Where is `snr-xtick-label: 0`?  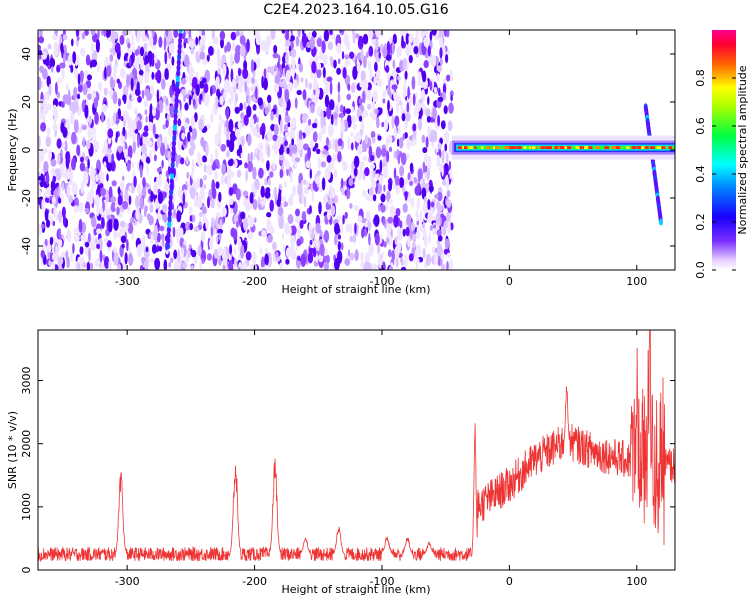 snr-xtick-label: 0 is located at coordinates (509, 581).